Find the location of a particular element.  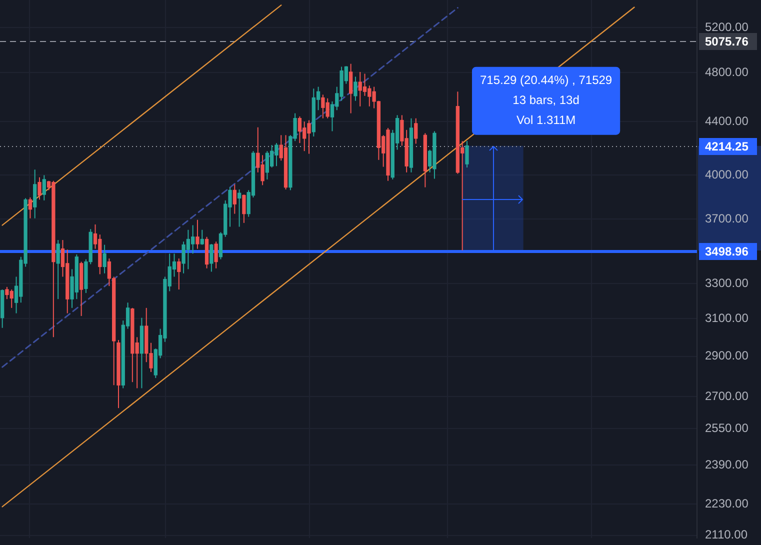

y-tick-label: 2230.00 is located at coordinates (727, 503).